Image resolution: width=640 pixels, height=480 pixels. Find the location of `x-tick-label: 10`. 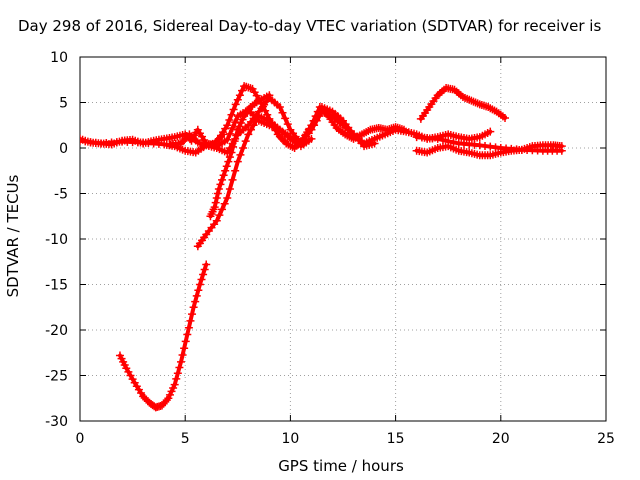

x-tick-label: 10 is located at coordinates (290, 439).